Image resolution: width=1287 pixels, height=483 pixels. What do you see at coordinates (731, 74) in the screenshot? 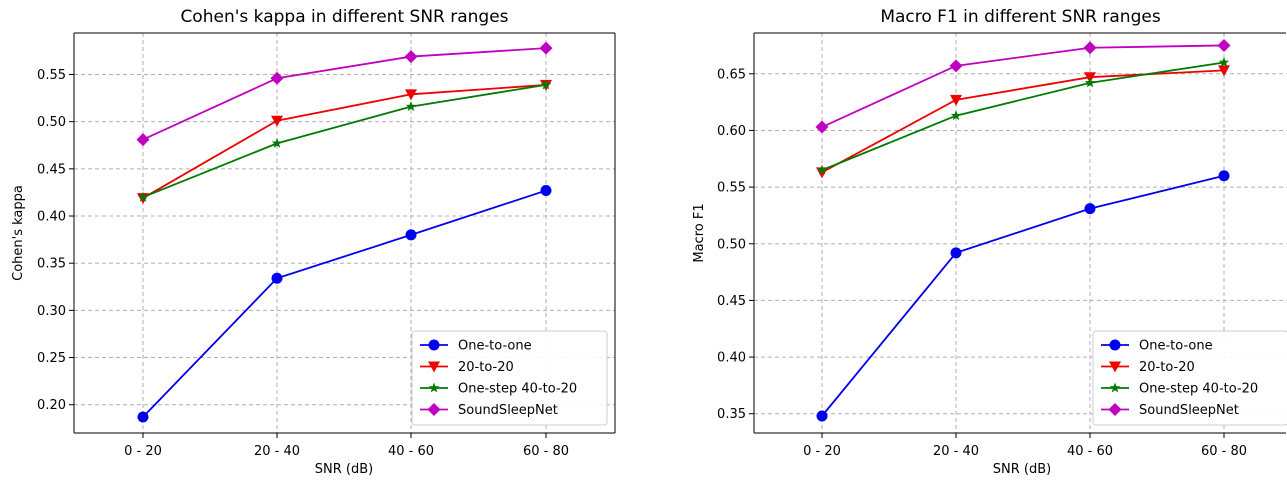
I see `y-tick-label: 0.65` at bounding box center [731, 74].